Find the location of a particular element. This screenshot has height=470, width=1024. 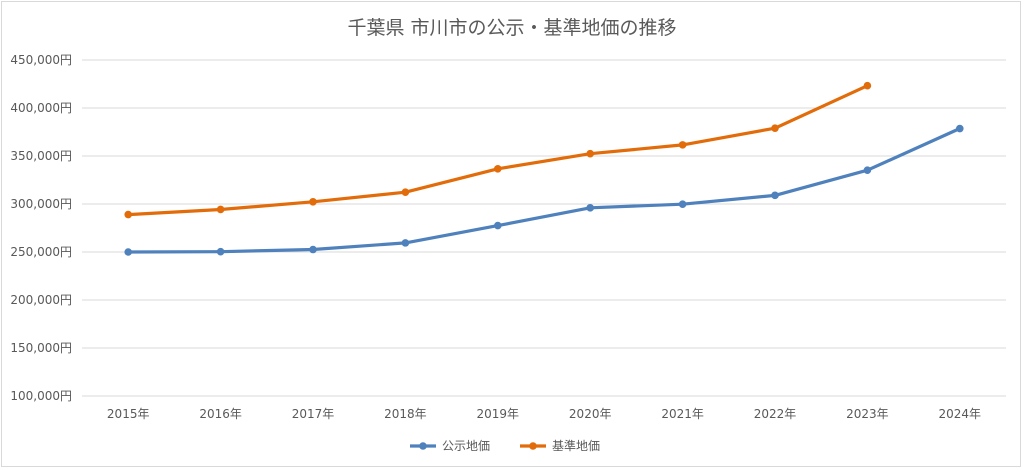

y-tick-label: 100,000円 is located at coordinates (41, 396).